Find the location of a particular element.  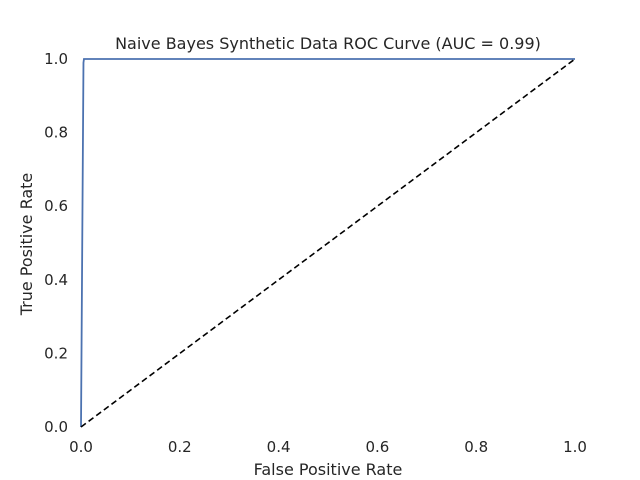

y-tick-label: 1.0 is located at coordinates (56, 59).